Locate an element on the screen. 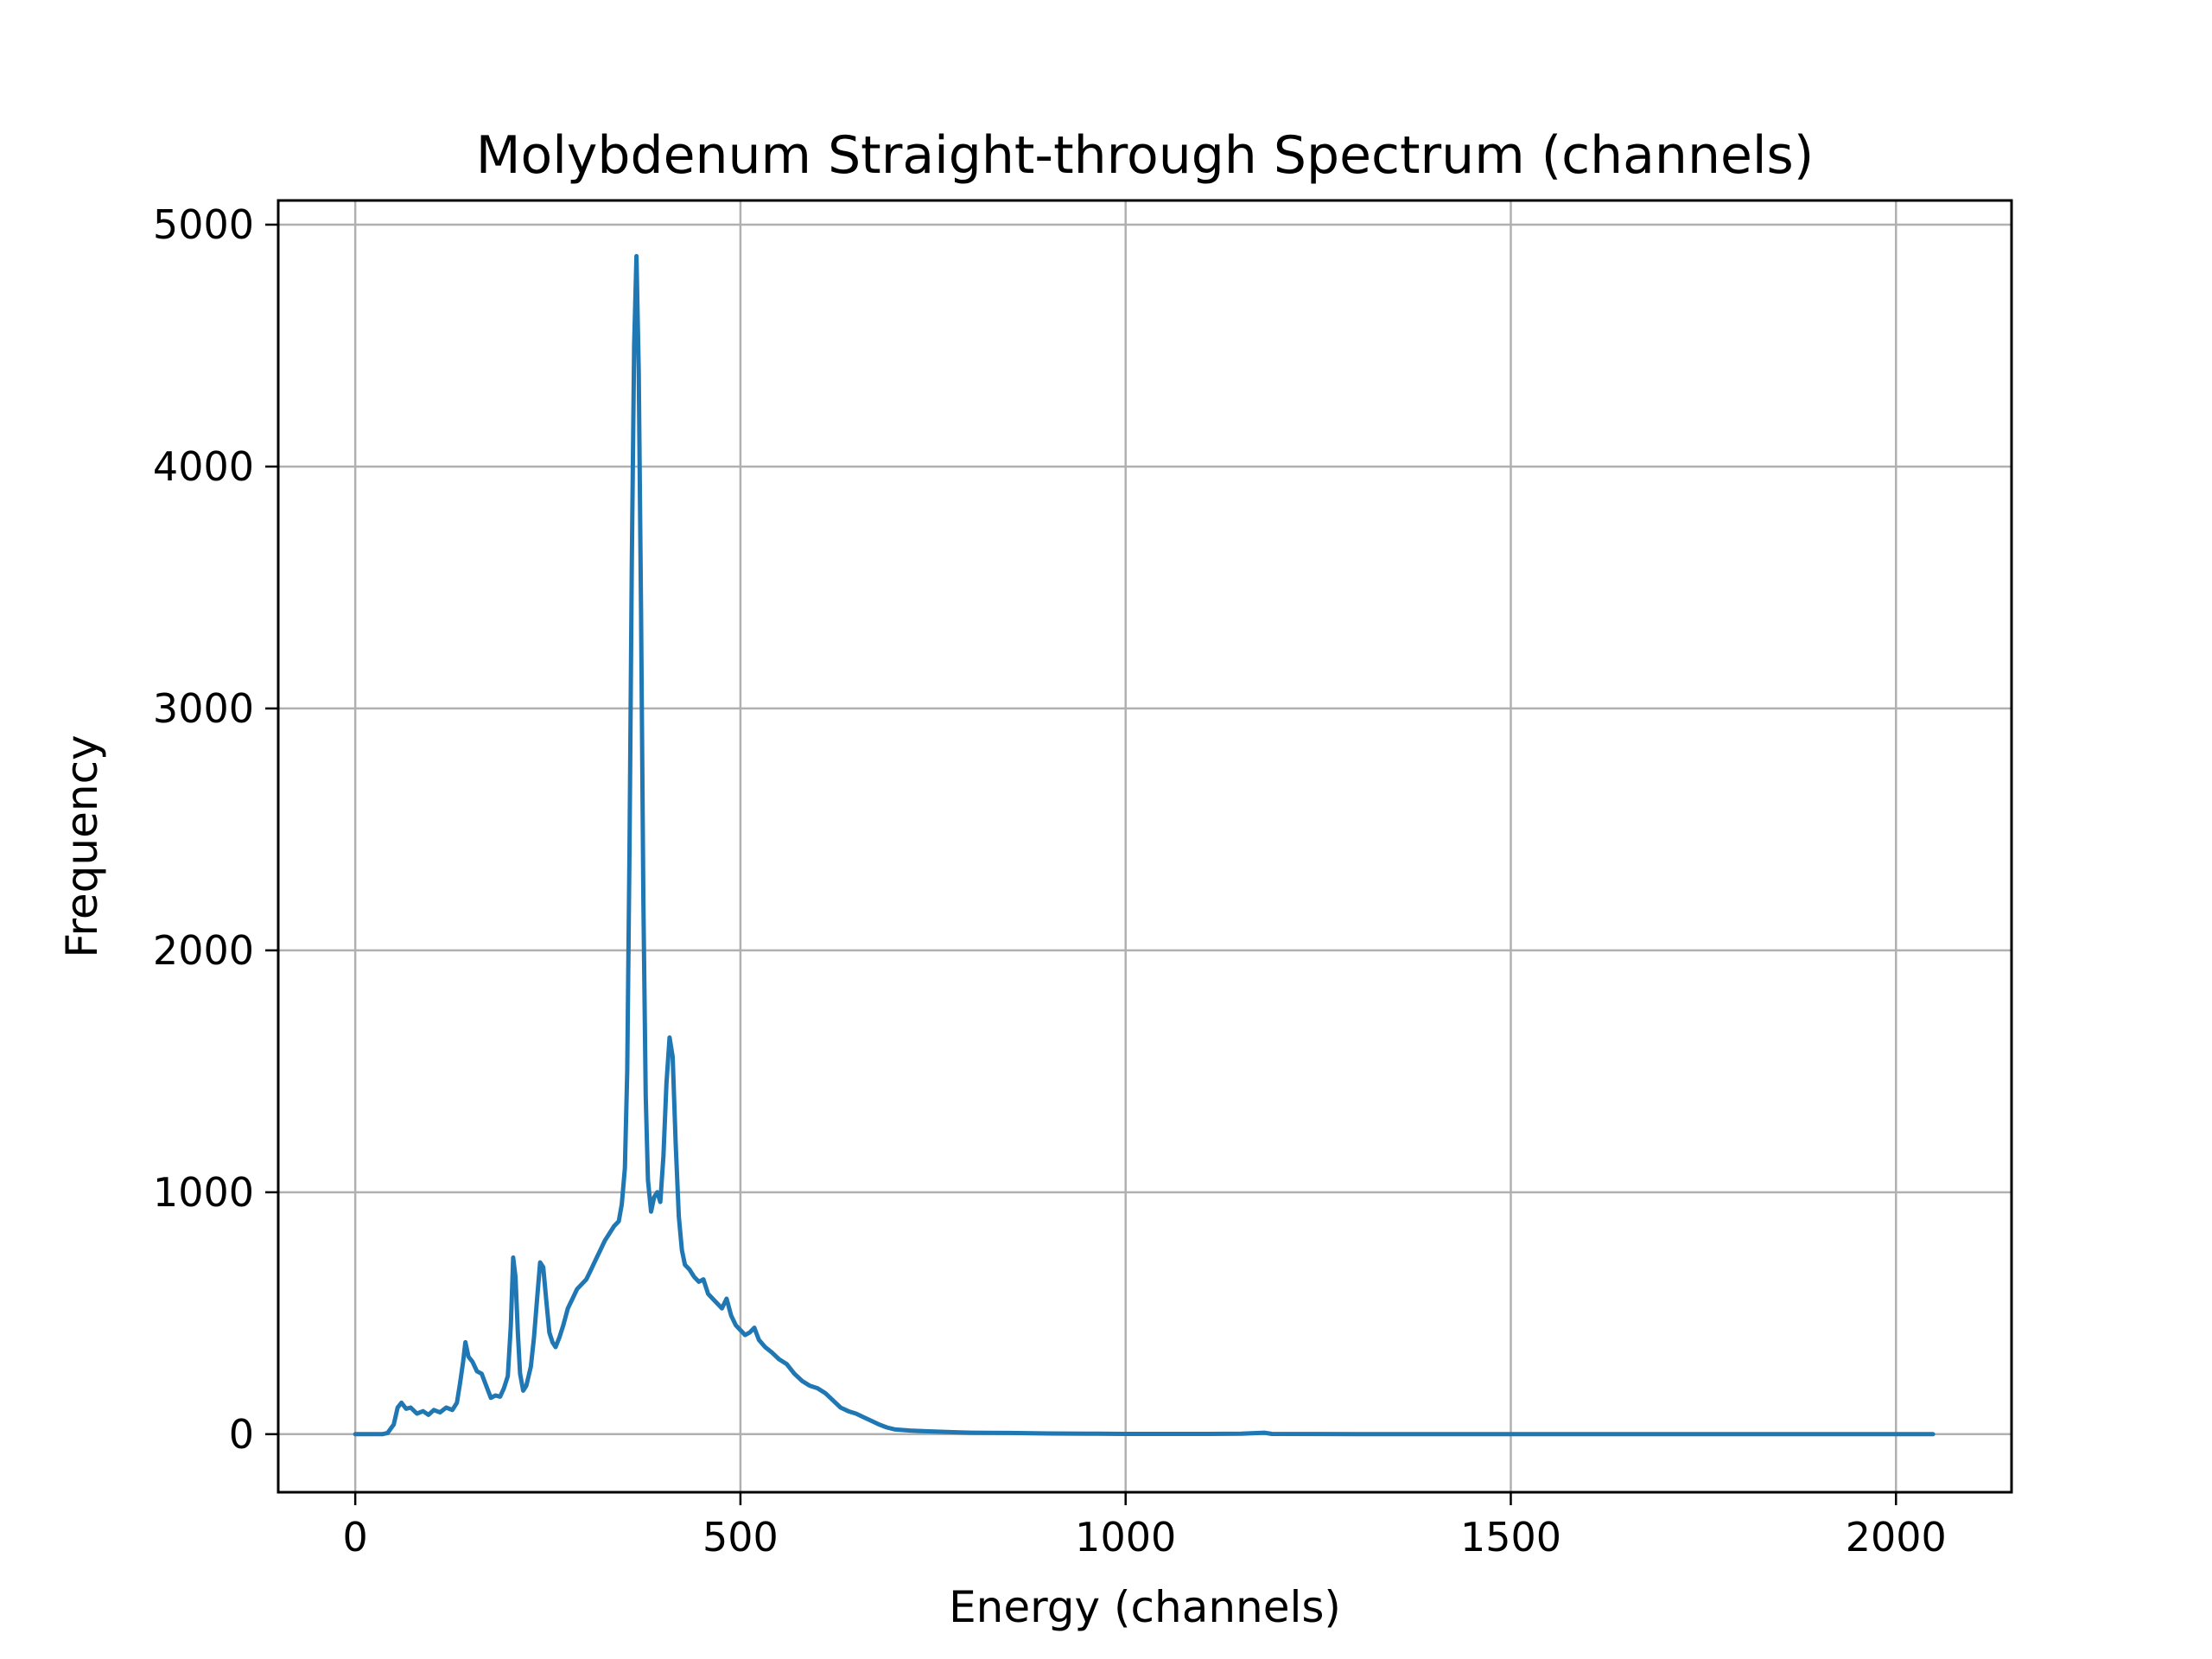 The width and height of the screenshot is (2212, 1659). y-tick-label: 0 is located at coordinates (241, 1434).